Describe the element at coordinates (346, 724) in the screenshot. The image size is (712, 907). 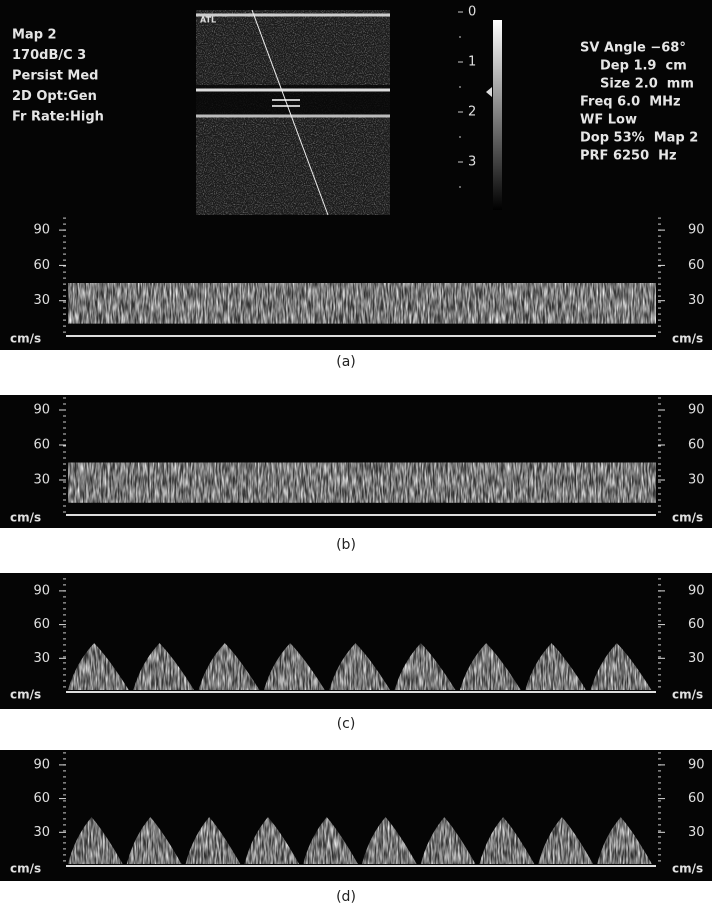
I see `panel-label: (c)` at that location.